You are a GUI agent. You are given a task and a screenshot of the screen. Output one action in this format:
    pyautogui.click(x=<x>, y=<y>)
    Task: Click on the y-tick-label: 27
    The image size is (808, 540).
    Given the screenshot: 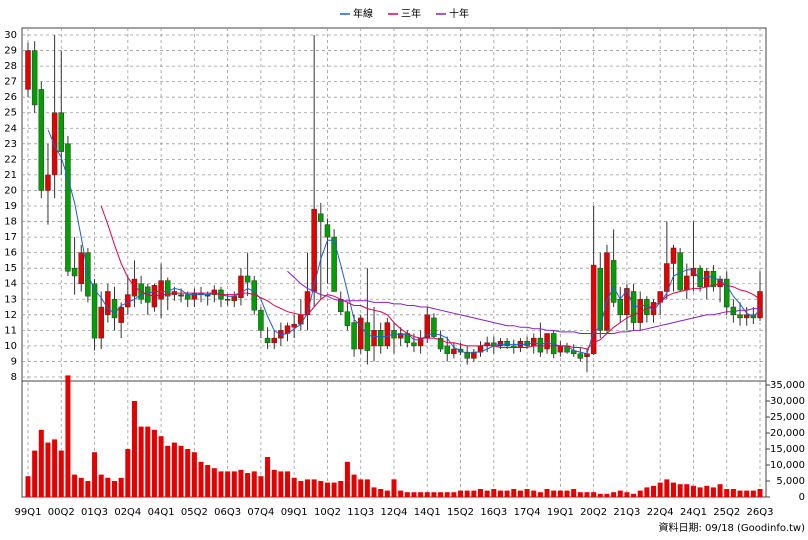 What is the action you would take?
    pyautogui.click(x=10, y=82)
    